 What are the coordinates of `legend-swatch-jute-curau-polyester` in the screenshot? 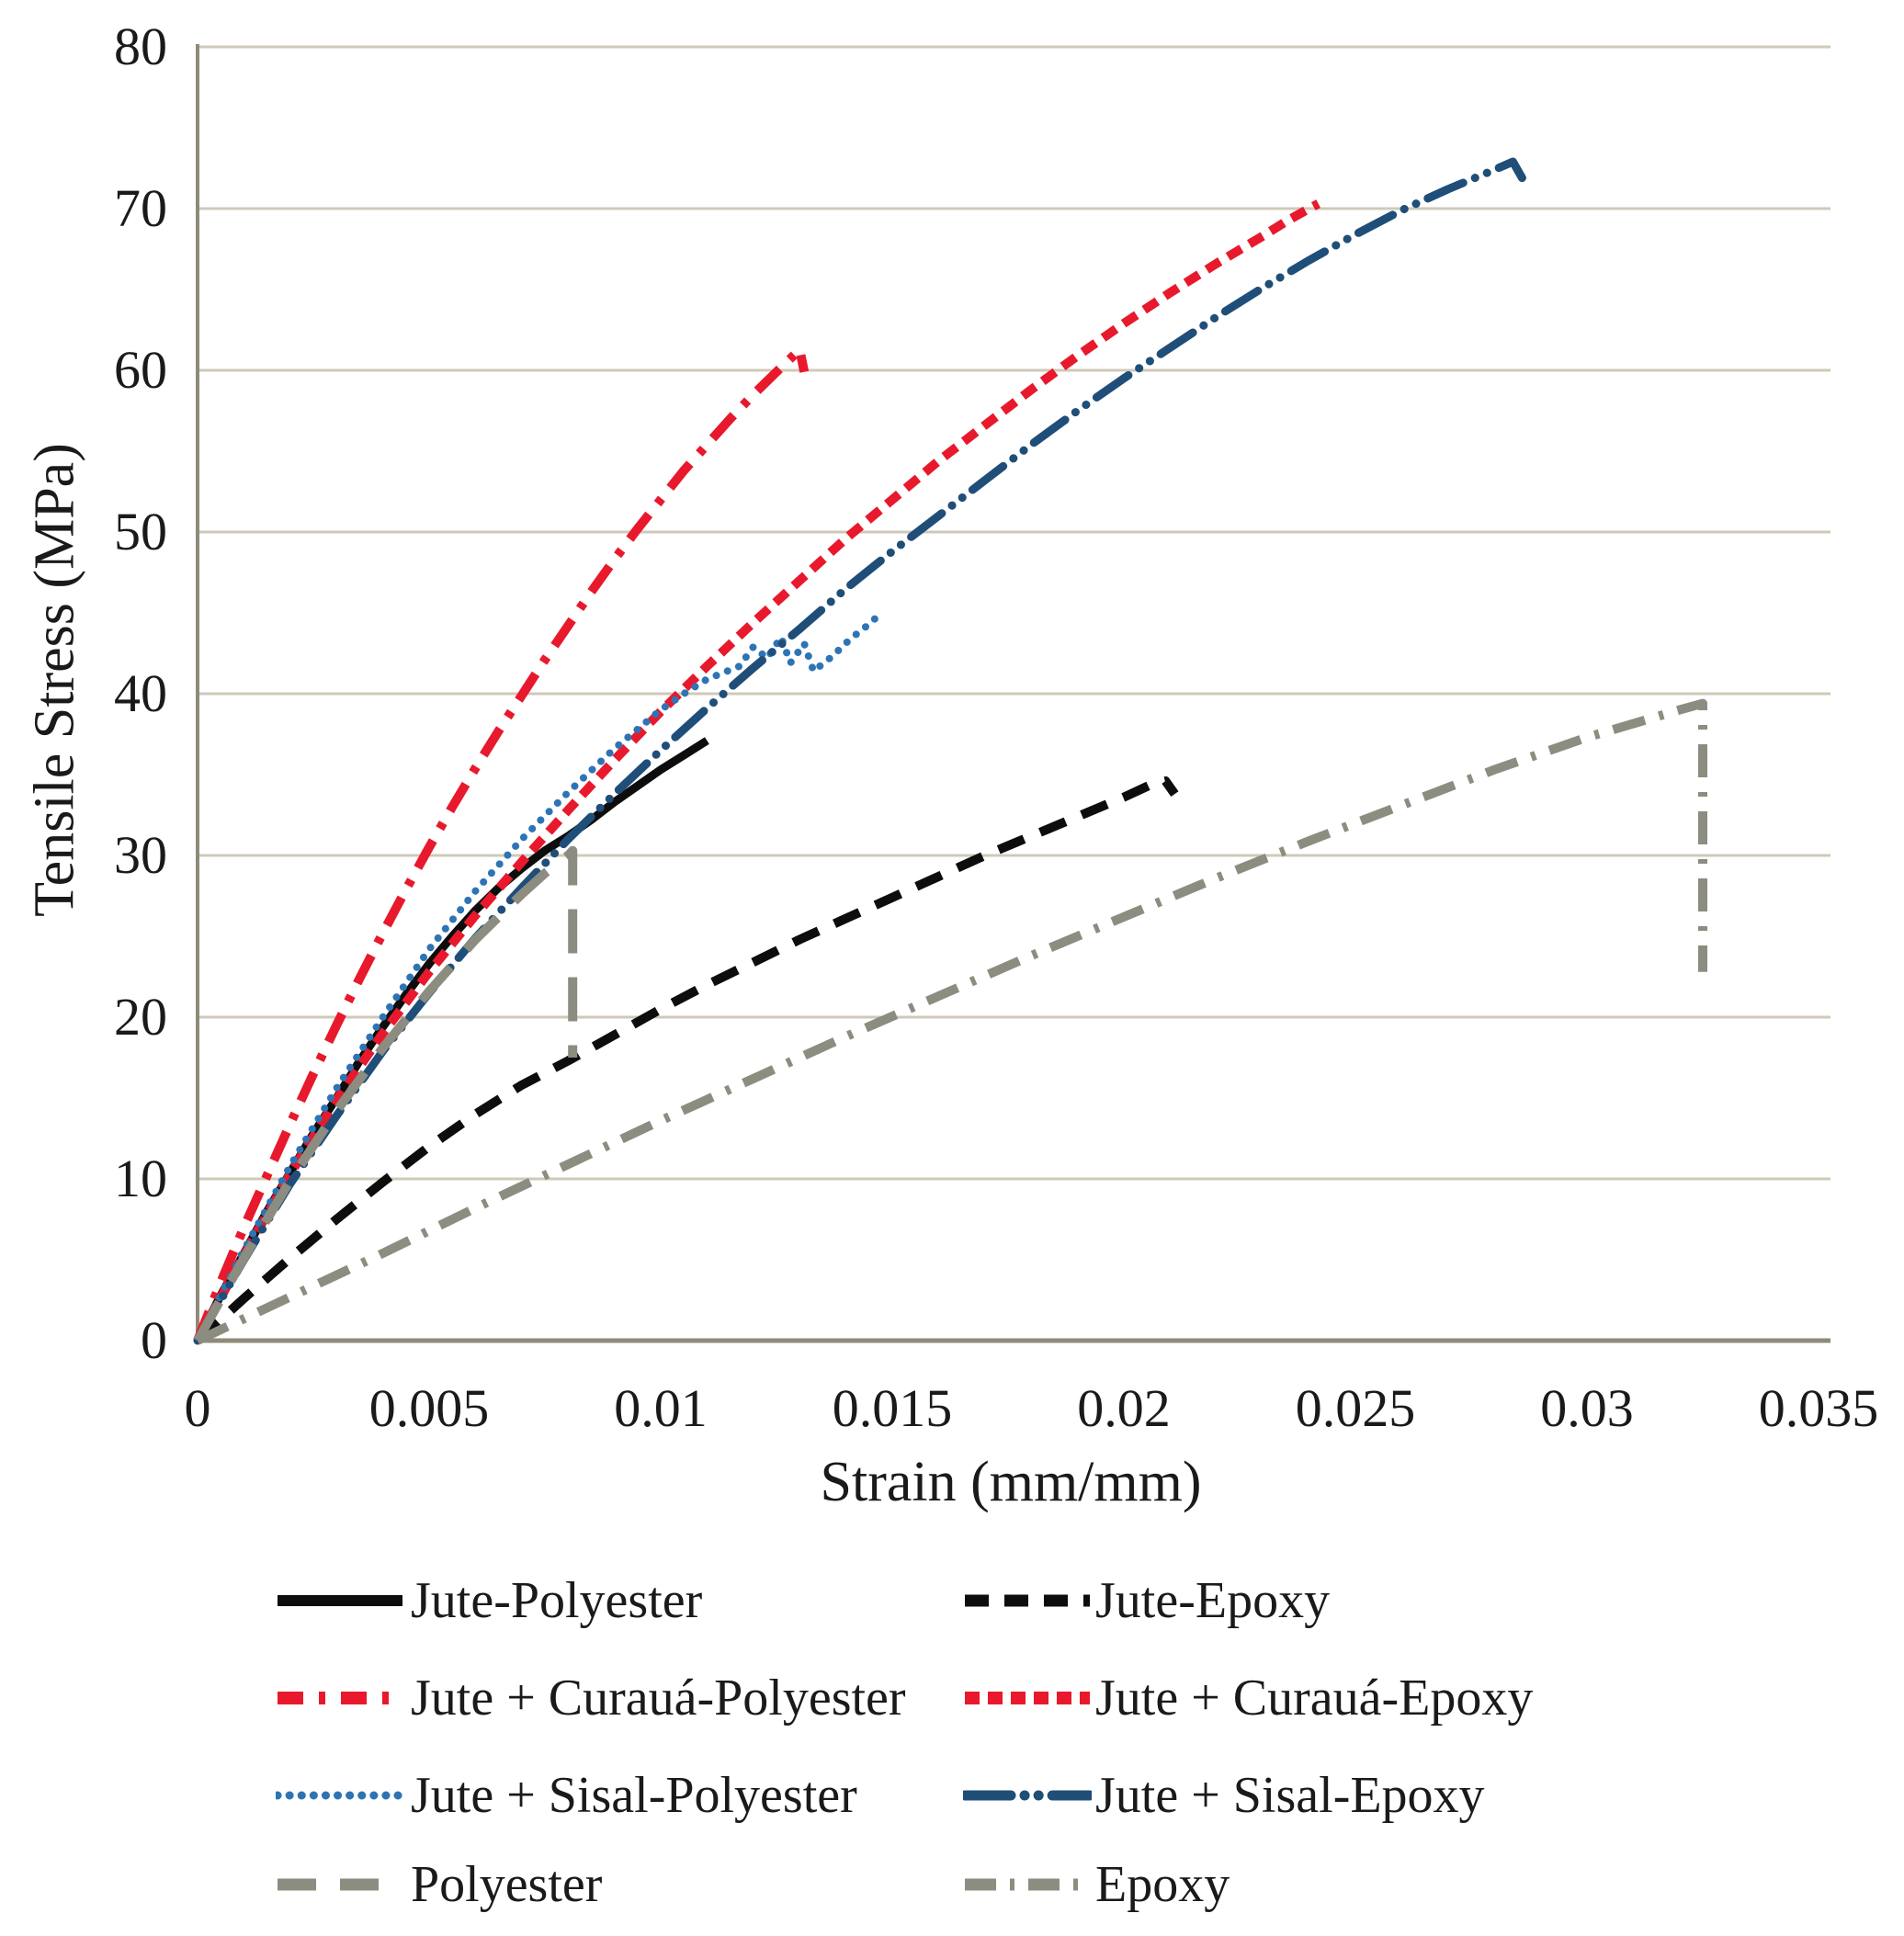 It's located at (340, 1698).